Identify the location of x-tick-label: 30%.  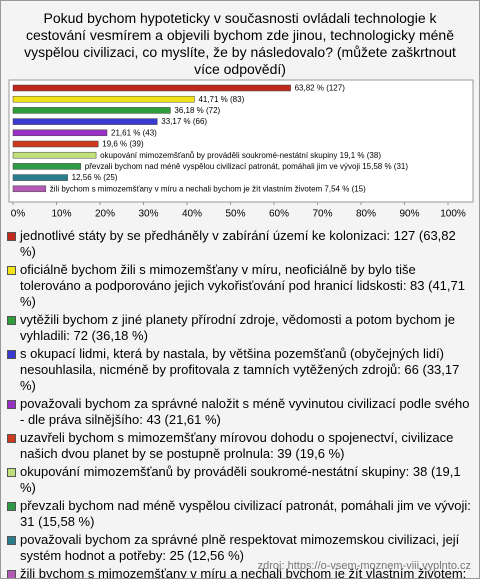
(148, 214).